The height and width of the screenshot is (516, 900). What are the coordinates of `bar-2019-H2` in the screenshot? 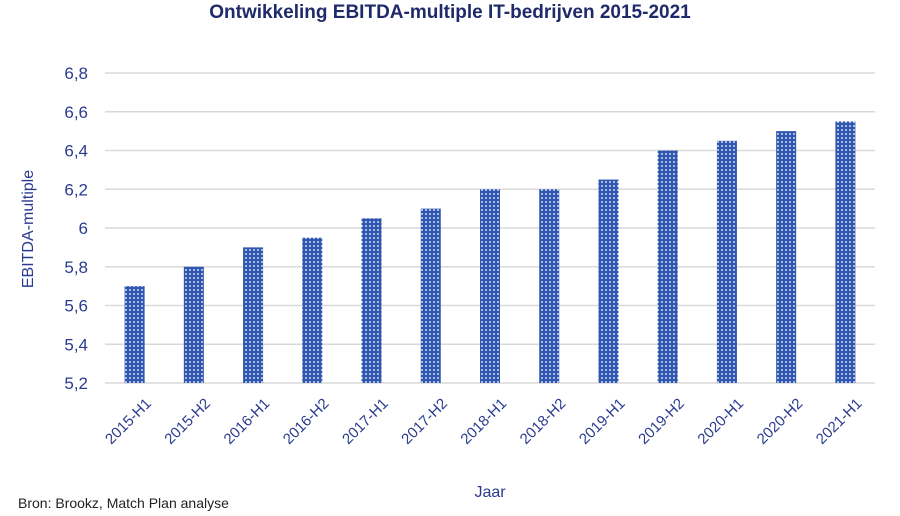 It's located at (667, 266).